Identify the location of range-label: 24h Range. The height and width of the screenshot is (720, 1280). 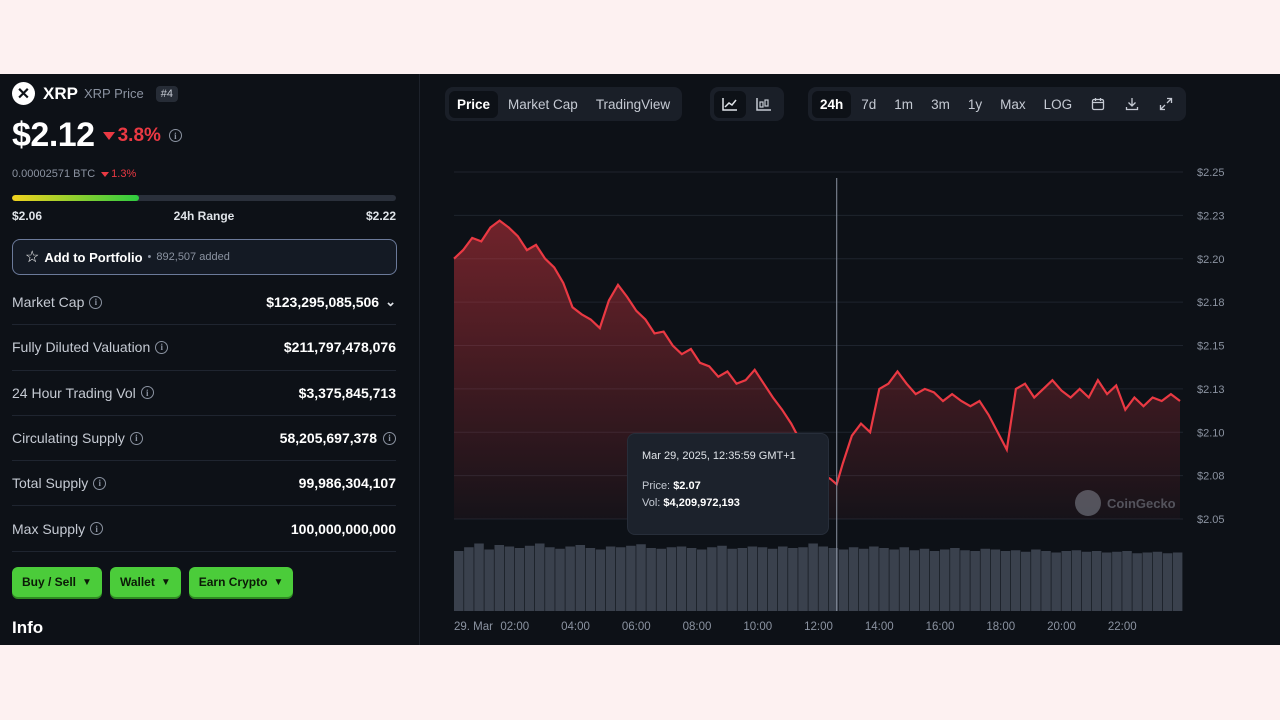
(204, 216).